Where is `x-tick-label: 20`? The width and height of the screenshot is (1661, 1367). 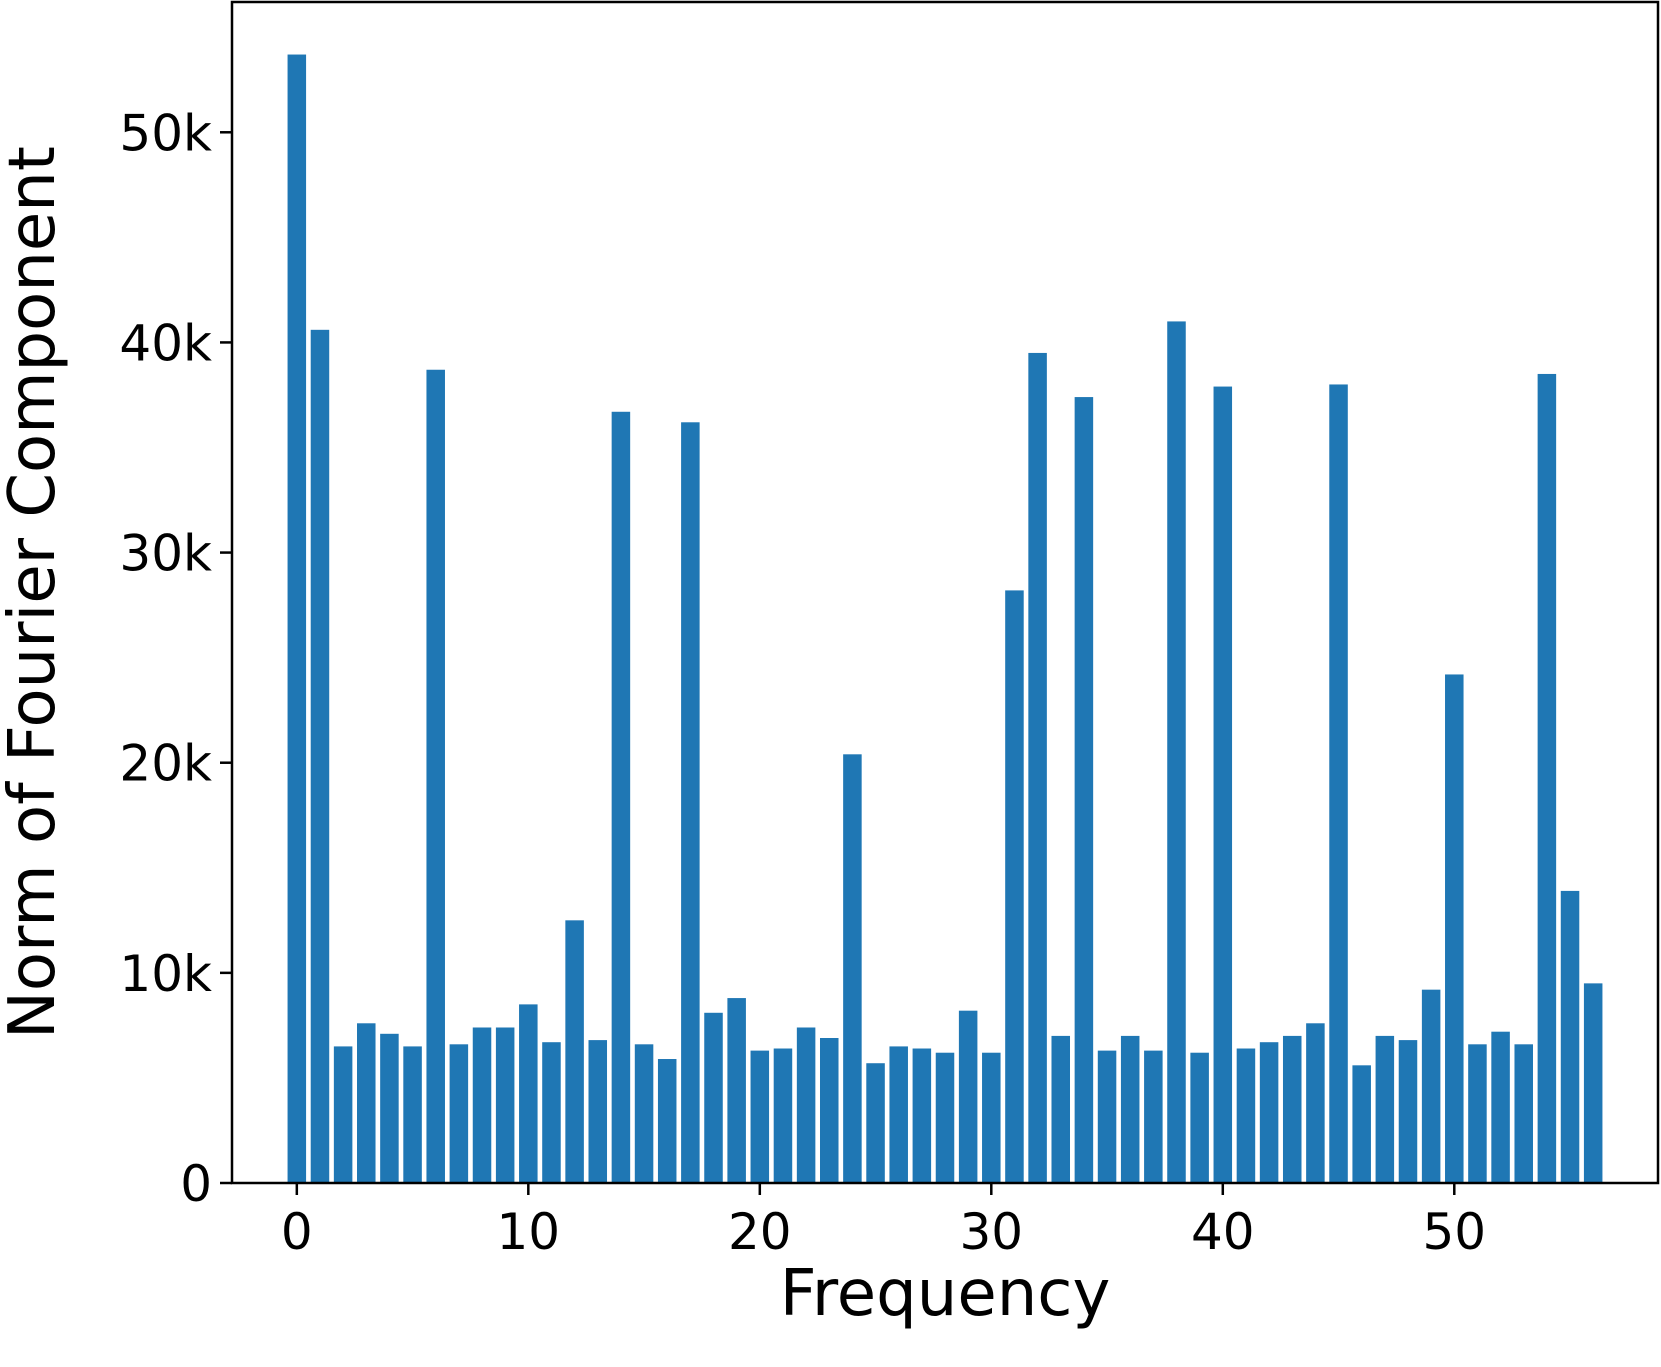 x-tick-label: 20 is located at coordinates (760, 1232).